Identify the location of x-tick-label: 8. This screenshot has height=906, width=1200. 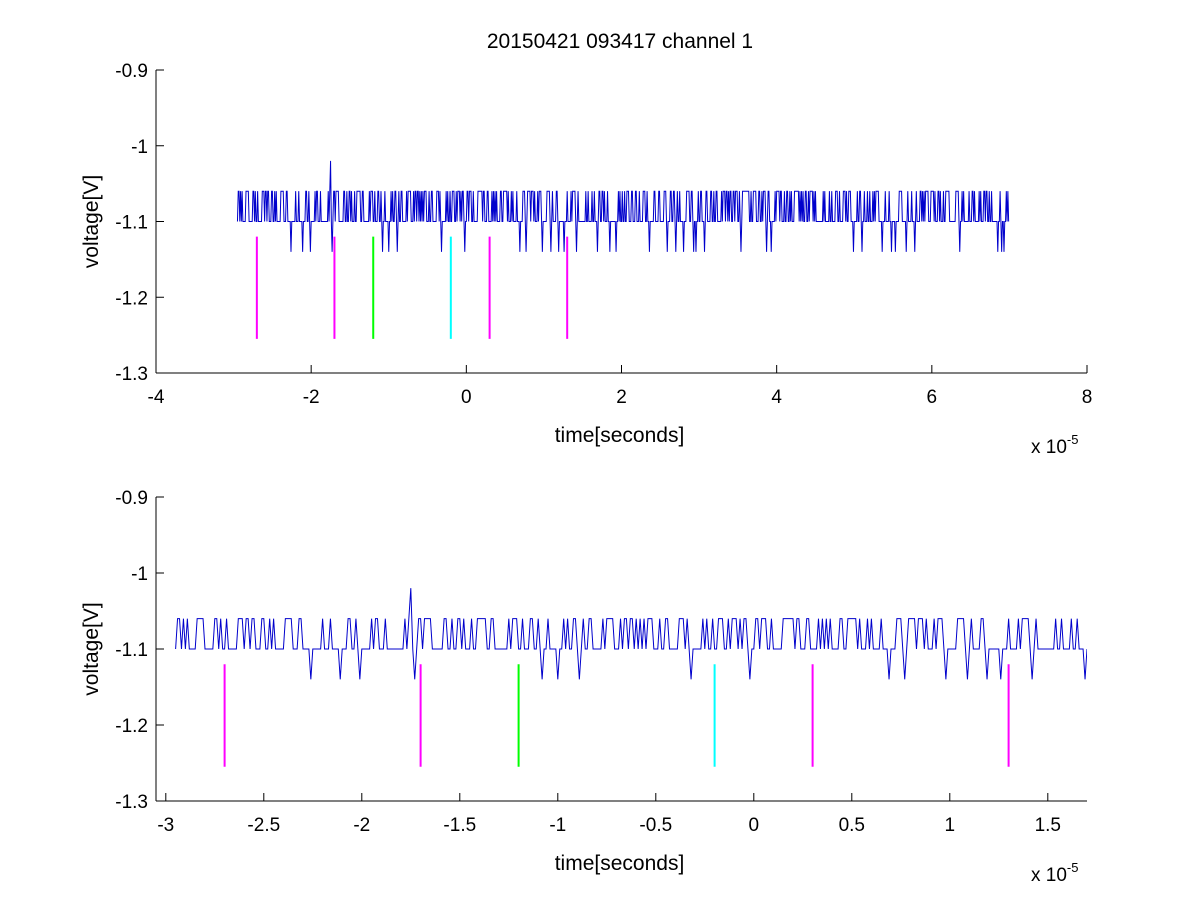
(1087, 397).